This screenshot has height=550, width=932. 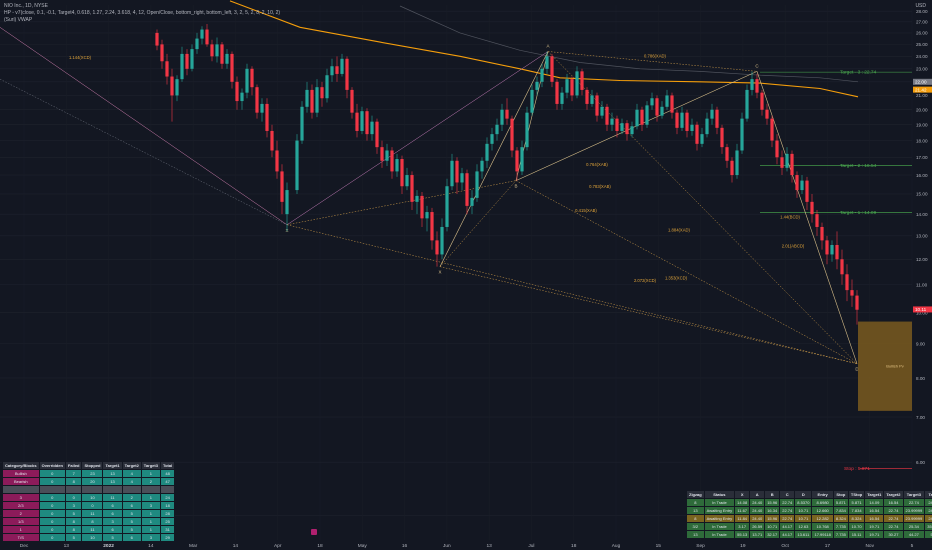 I want to click on table-cell: 25.34, so click(x=914, y=526).